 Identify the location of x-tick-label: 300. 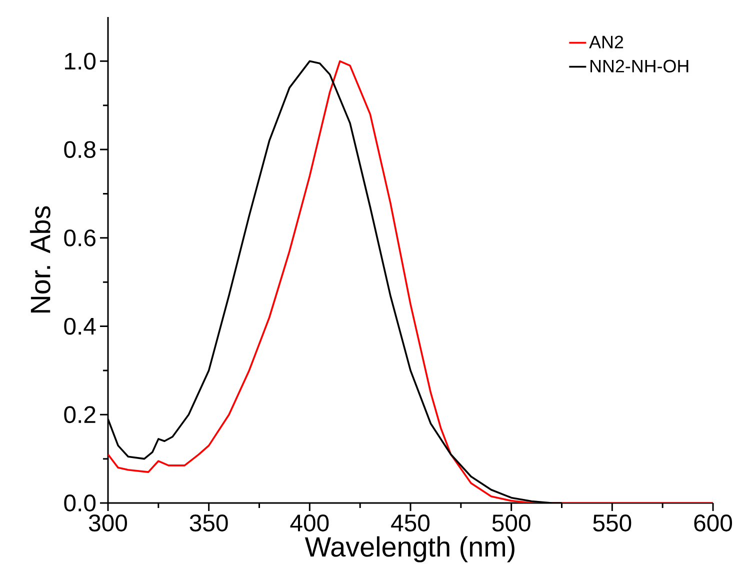
(107, 523).